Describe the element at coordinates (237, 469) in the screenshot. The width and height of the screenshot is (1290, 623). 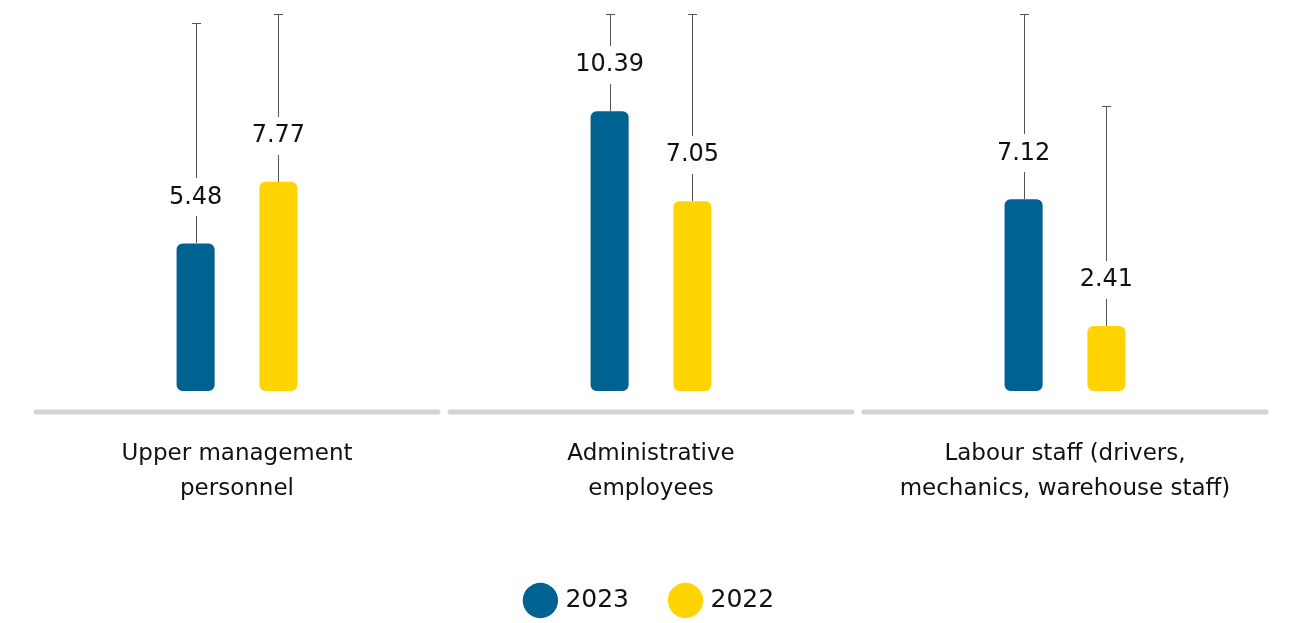
I see `x-tick-label: Upper management personnel` at that location.